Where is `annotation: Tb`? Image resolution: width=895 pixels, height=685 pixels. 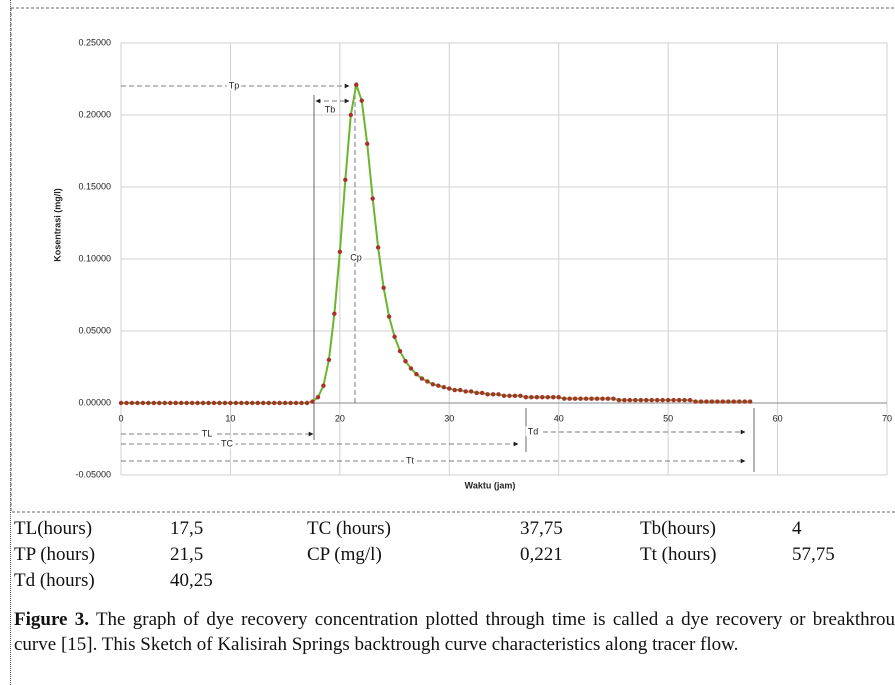 annotation: Tb is located at coordinates (330, 109).